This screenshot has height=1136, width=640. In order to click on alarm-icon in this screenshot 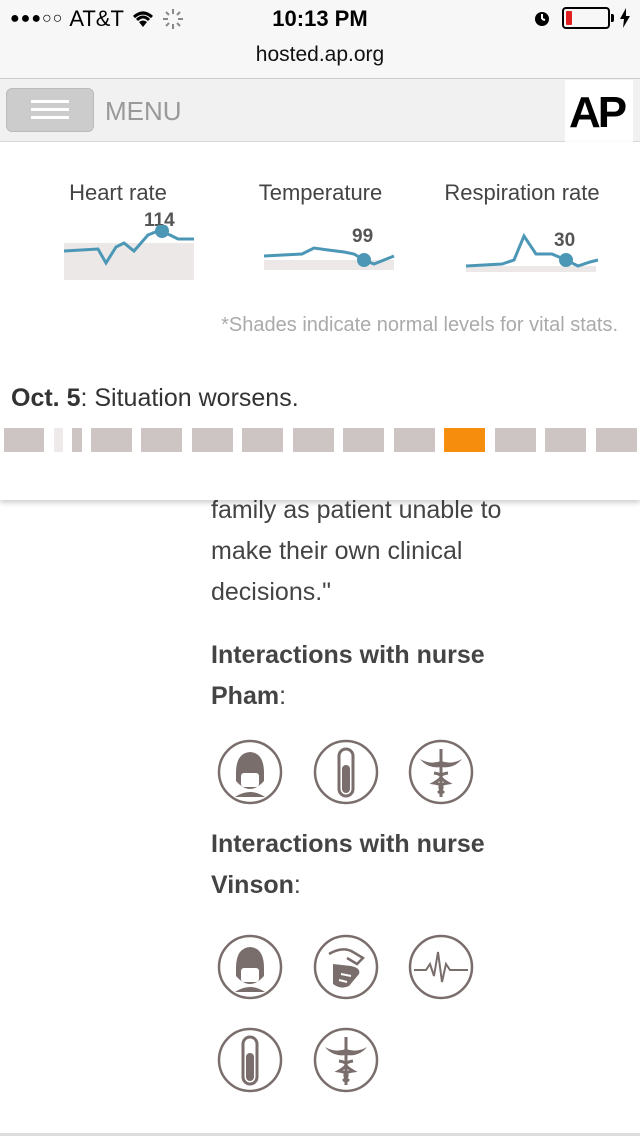, I will do `click(542, 19)`.